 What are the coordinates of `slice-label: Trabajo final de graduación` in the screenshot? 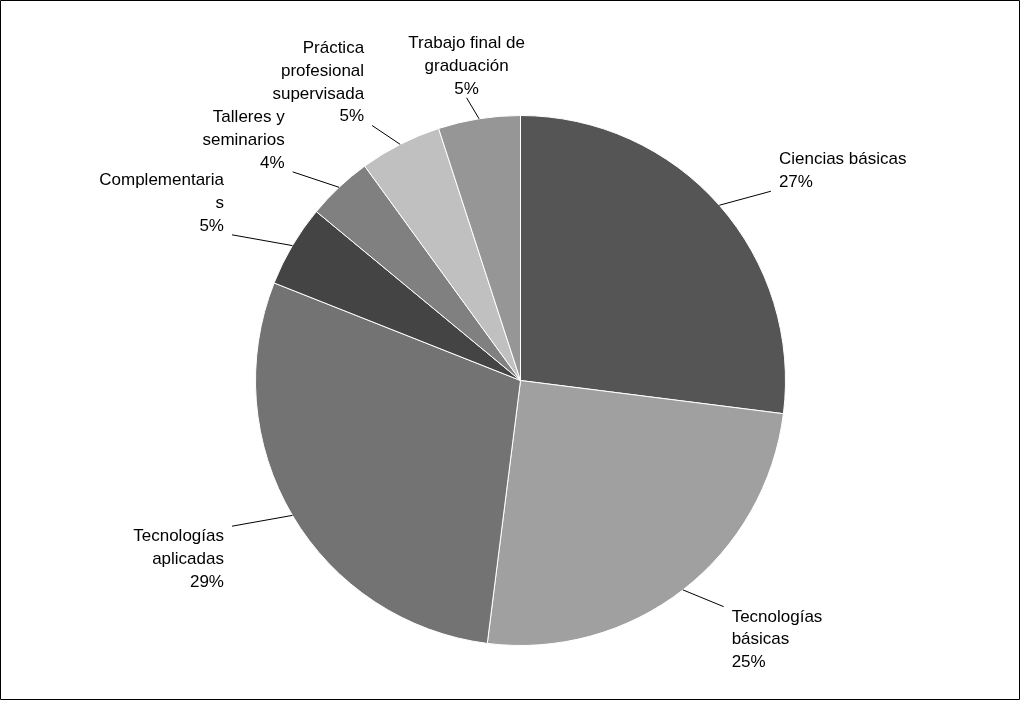 It's located at (466, 54).